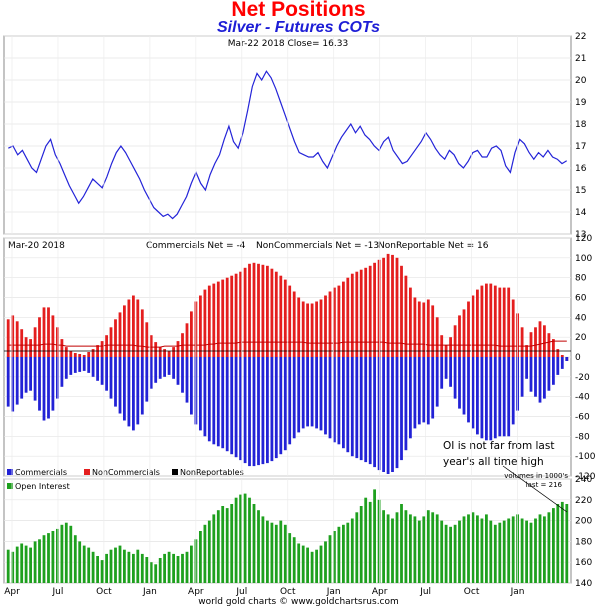 Image resolution: width=597 pixels, height=612 pixels. Describe the element at coordinates (580, 147) in the screenshot. I see `price-tick-label: 17` at that location.